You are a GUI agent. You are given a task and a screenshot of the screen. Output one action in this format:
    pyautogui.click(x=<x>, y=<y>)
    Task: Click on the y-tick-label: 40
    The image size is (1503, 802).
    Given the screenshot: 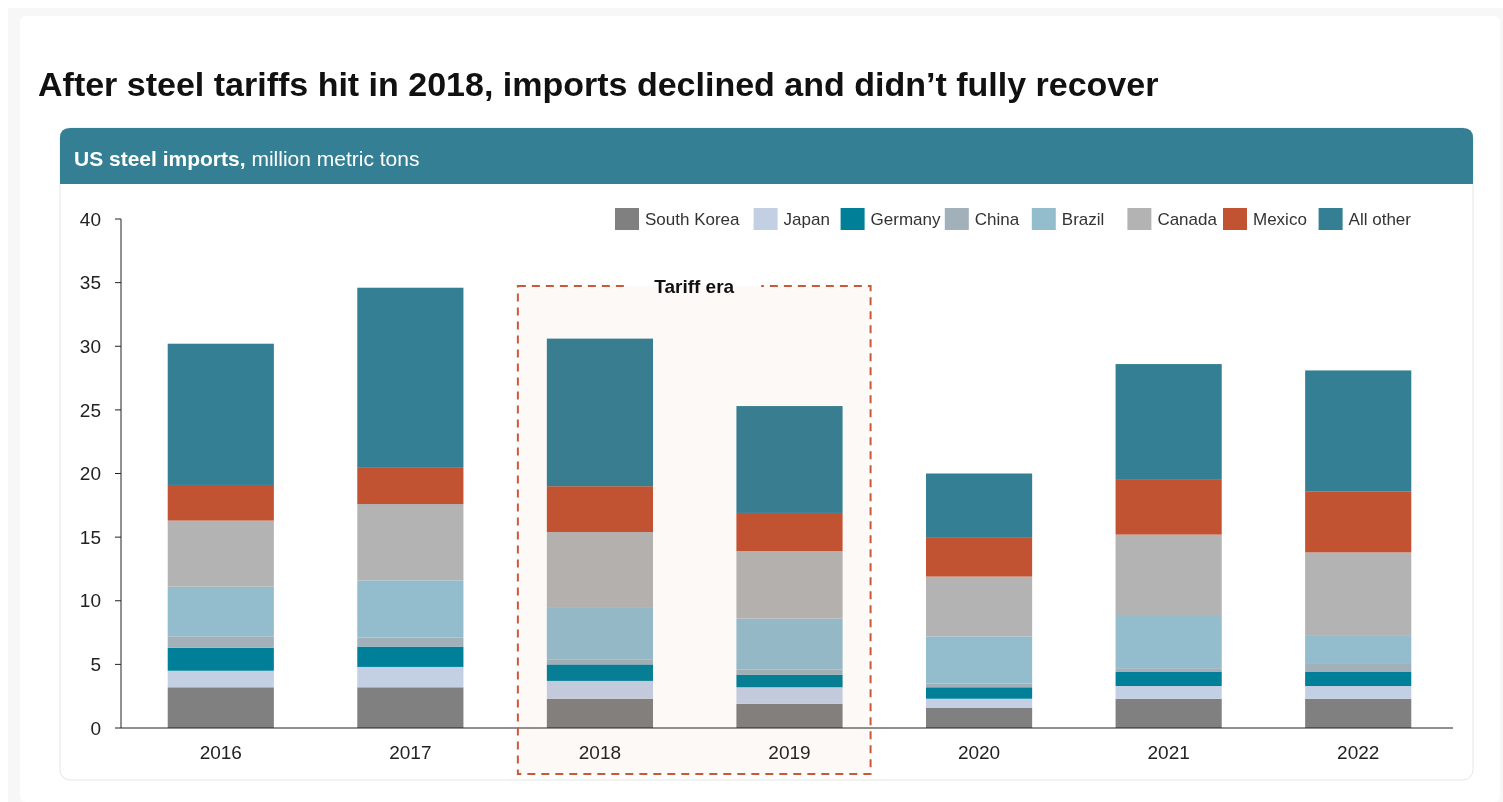 What is the action you would take?
    pyautogui.click(x=90, y=219)
    